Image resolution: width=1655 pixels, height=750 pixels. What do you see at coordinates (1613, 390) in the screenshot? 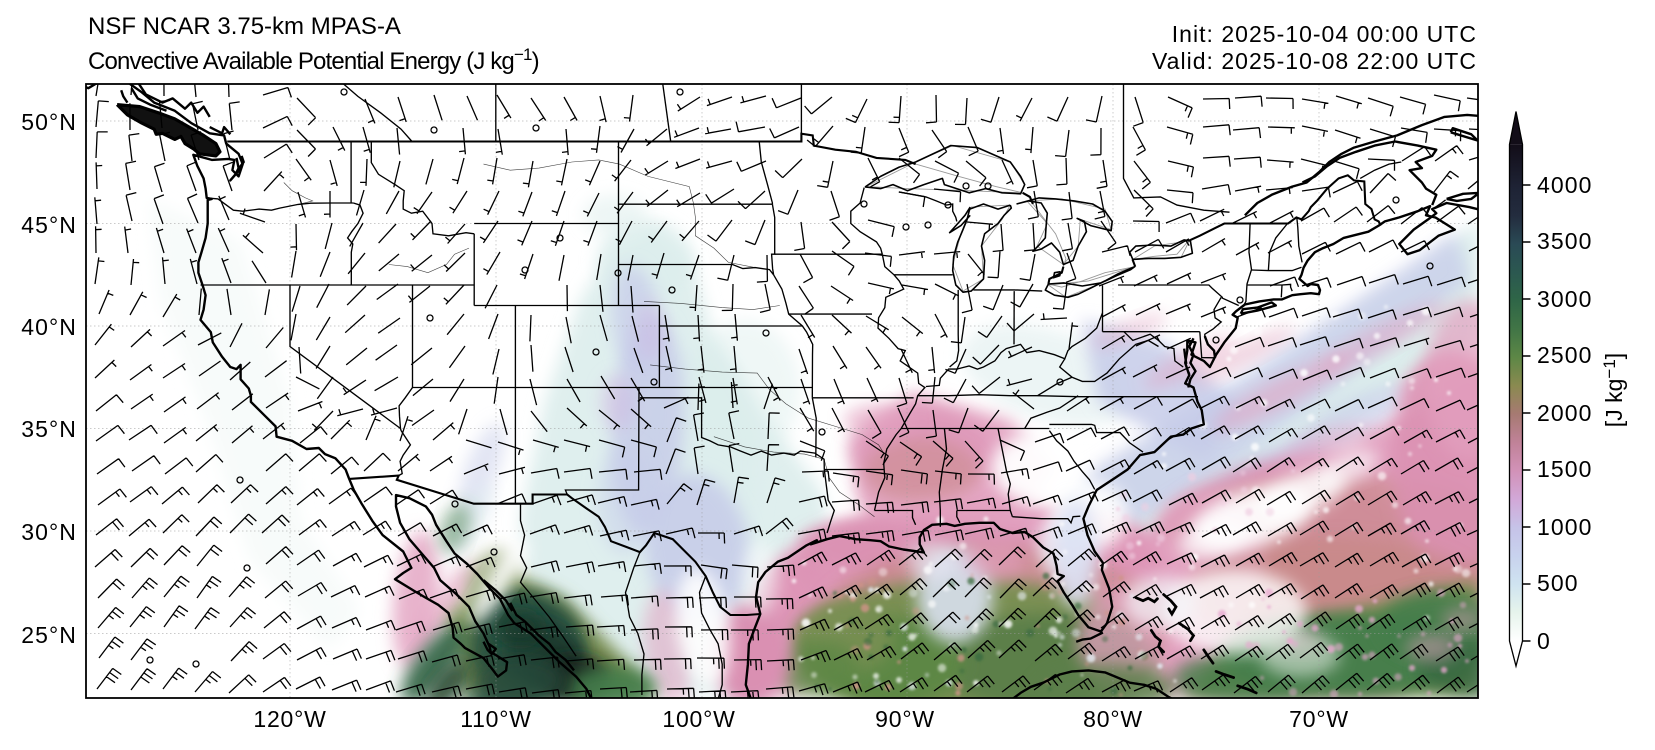
I see `svg-text: [J kg−1]` at bounding box center [1613, 390].